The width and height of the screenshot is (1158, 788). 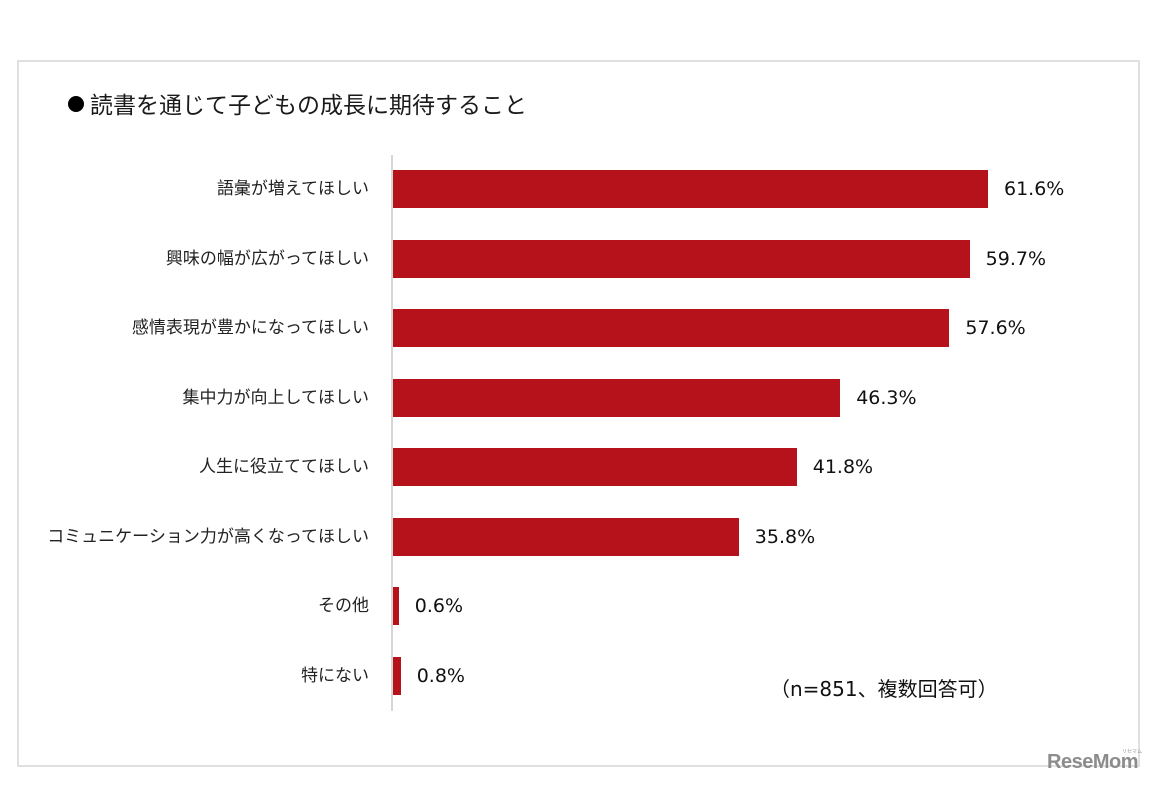 I want to click on bar-row: 人生に役立ててほしい 41.8%, so click(x=579, y=467).